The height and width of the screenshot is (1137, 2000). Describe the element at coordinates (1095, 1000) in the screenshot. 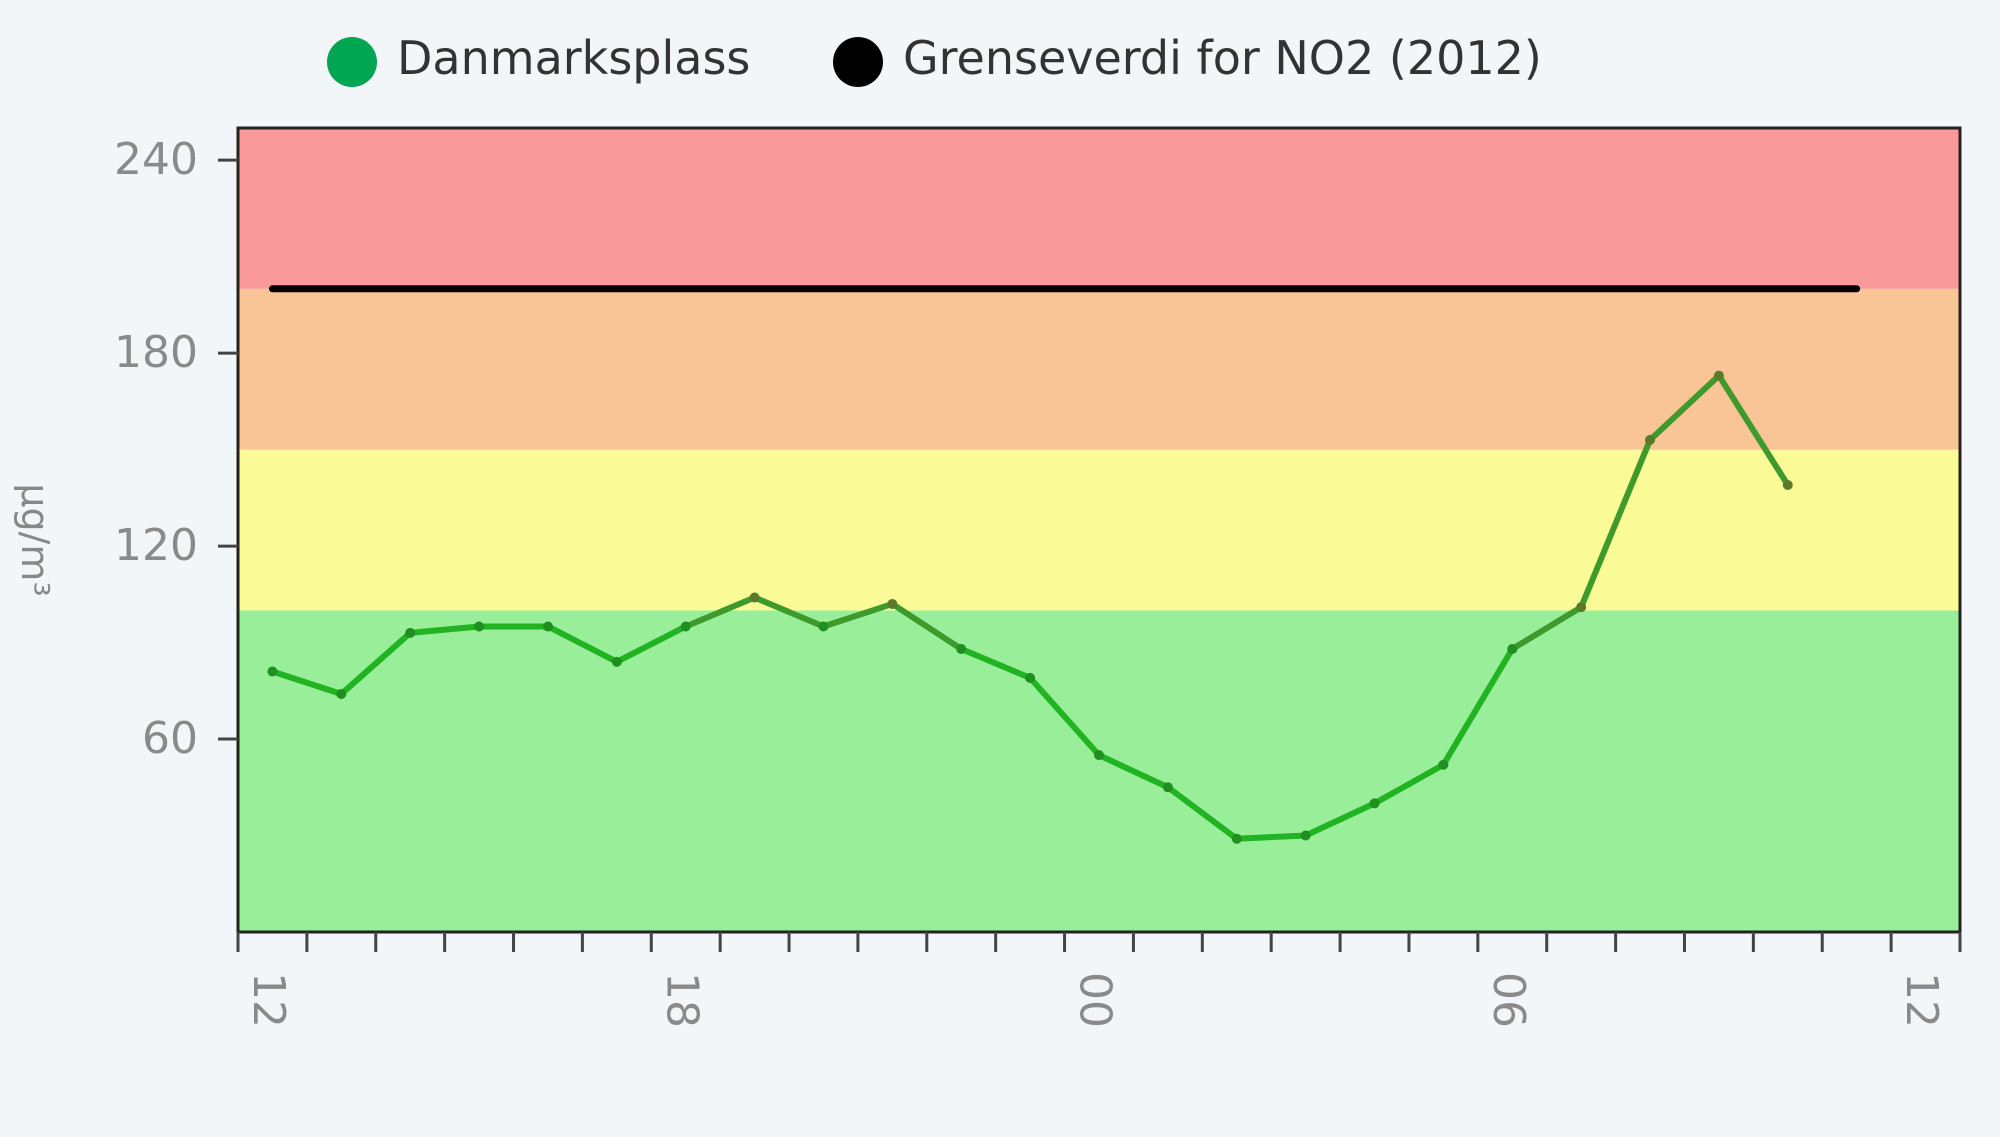

I see `x-tick-label: 00` at that location.